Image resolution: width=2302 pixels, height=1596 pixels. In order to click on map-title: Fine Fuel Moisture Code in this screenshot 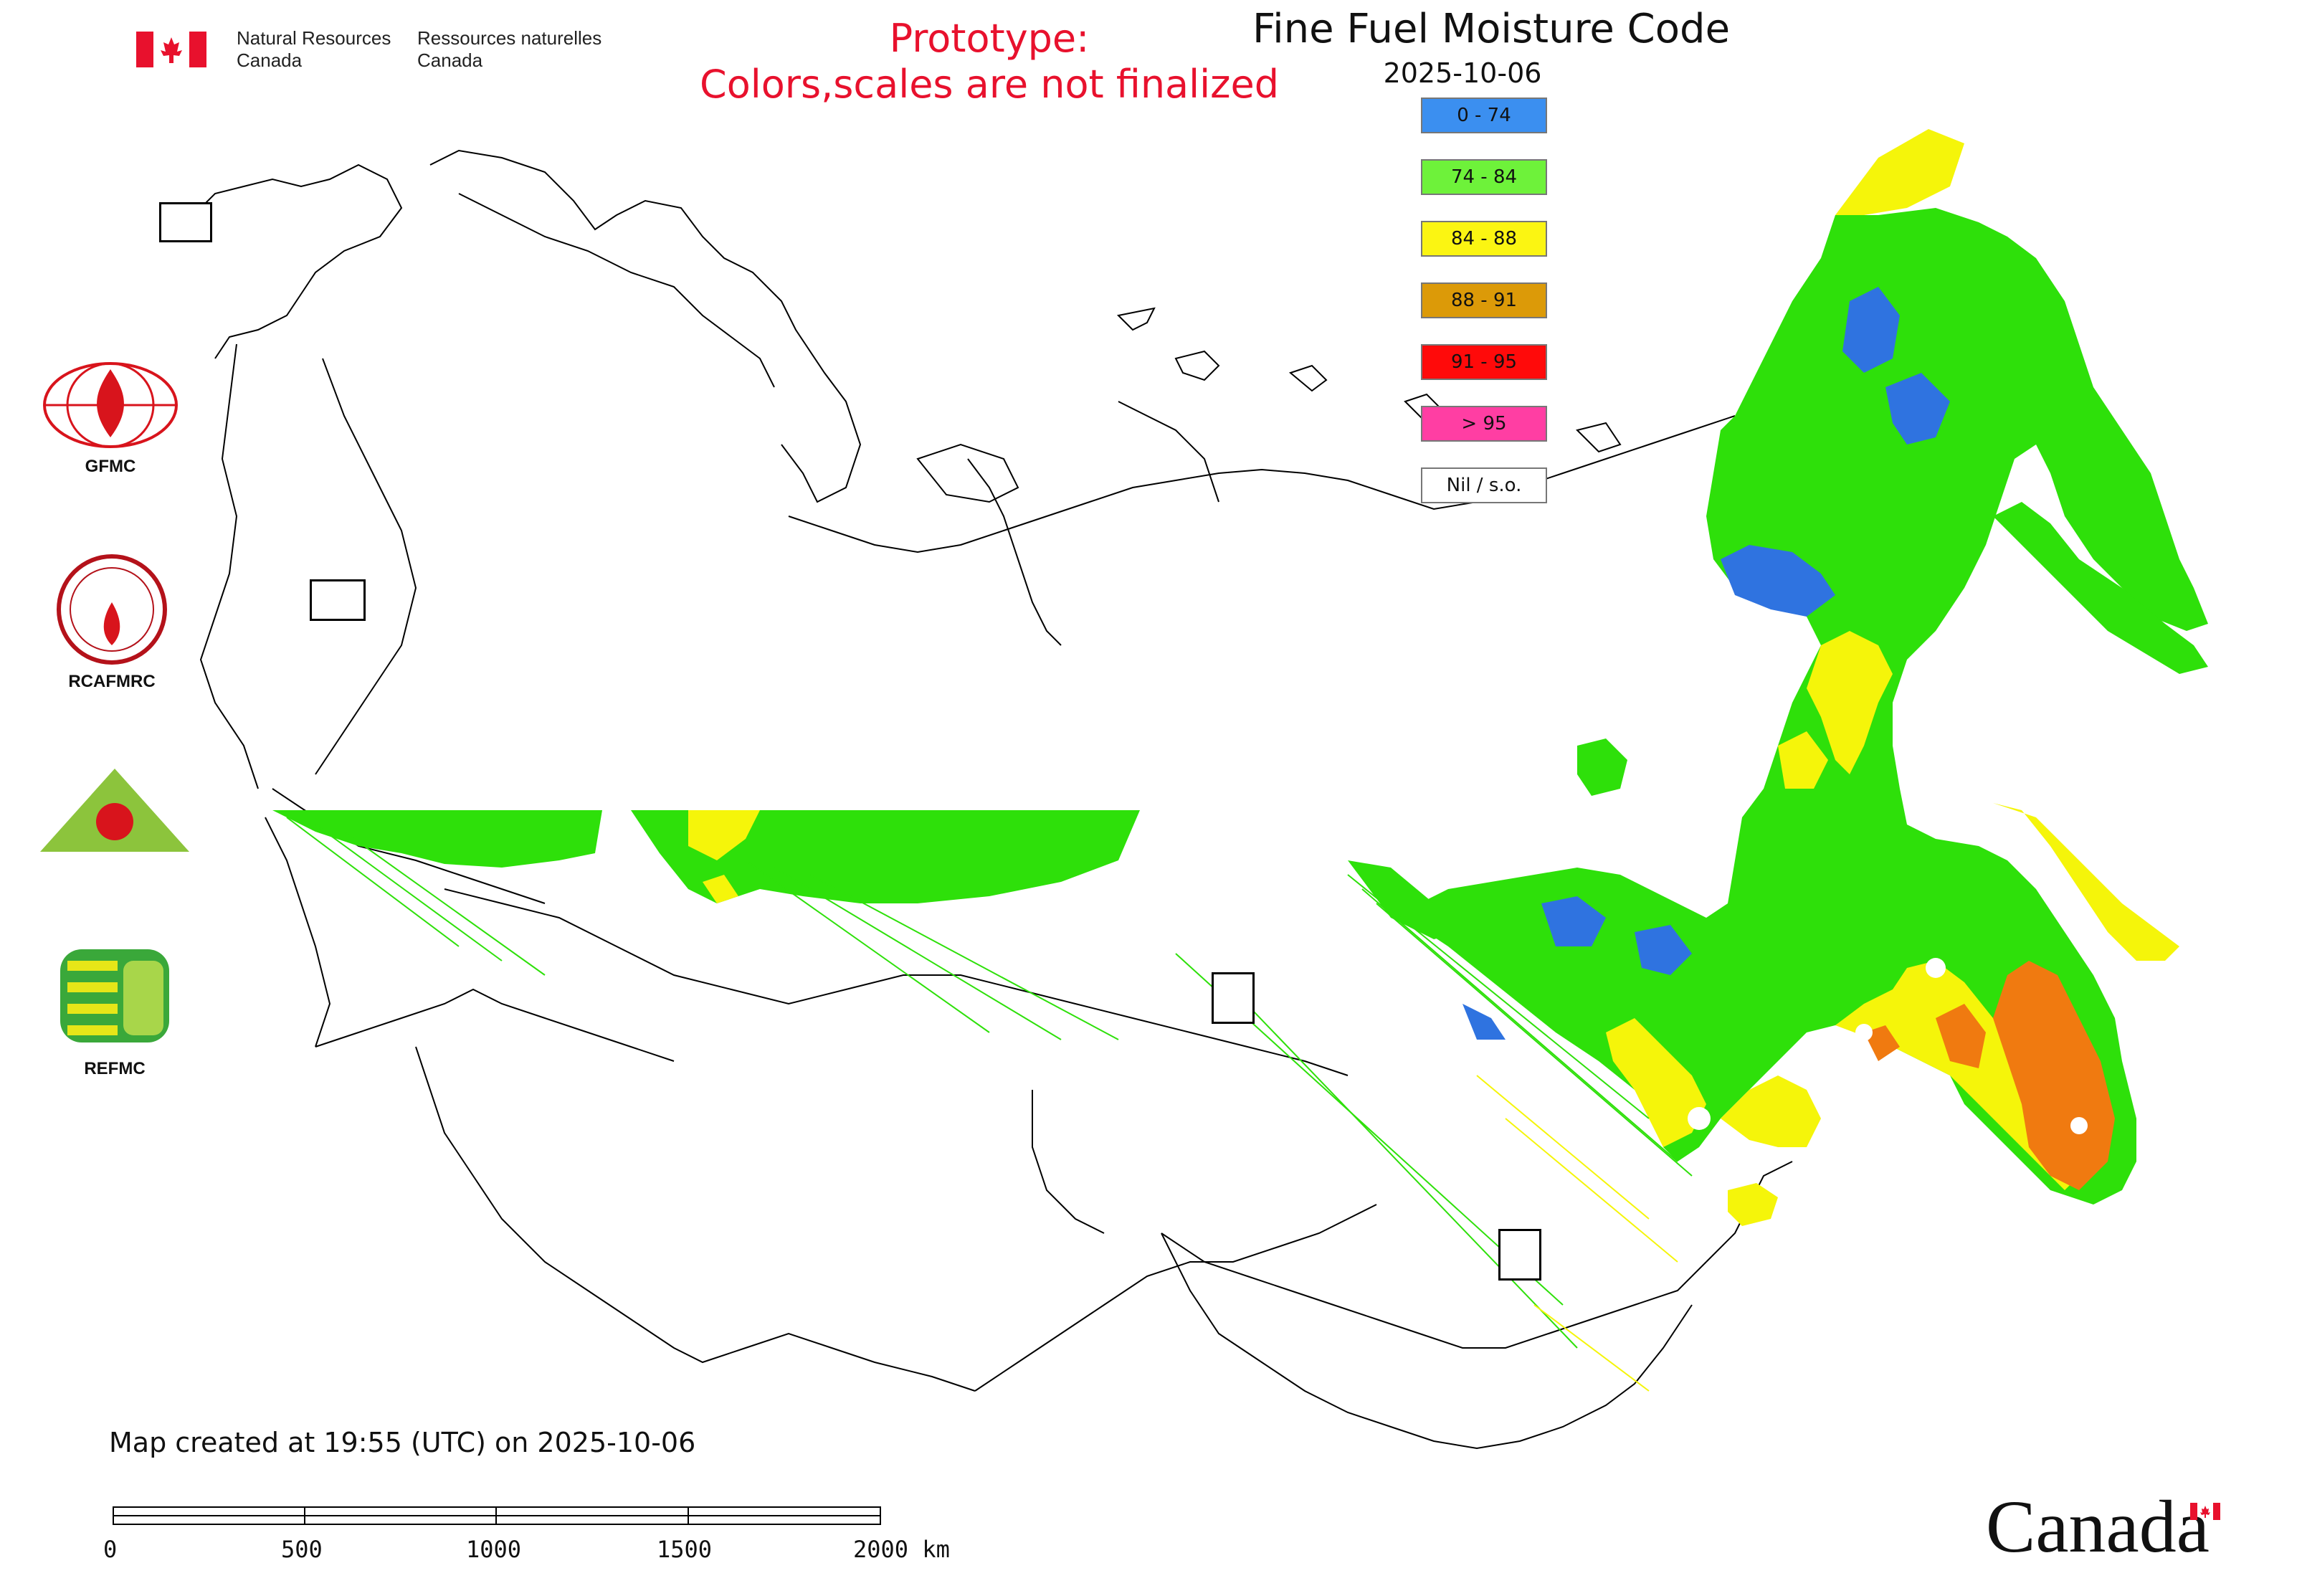, I will do `click(1491, 29)`.